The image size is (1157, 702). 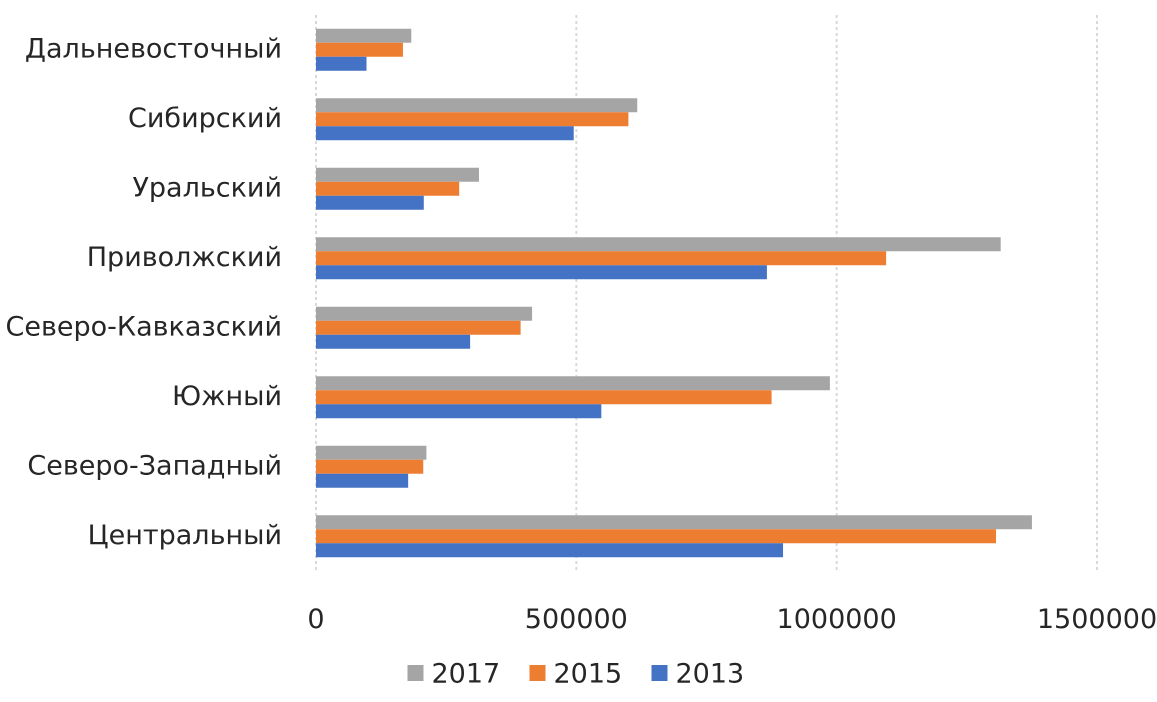 What do you see at coordinates (710, 674) in the screenshot?
I see `legend-label: 2013` at bounding box center [710, 674].